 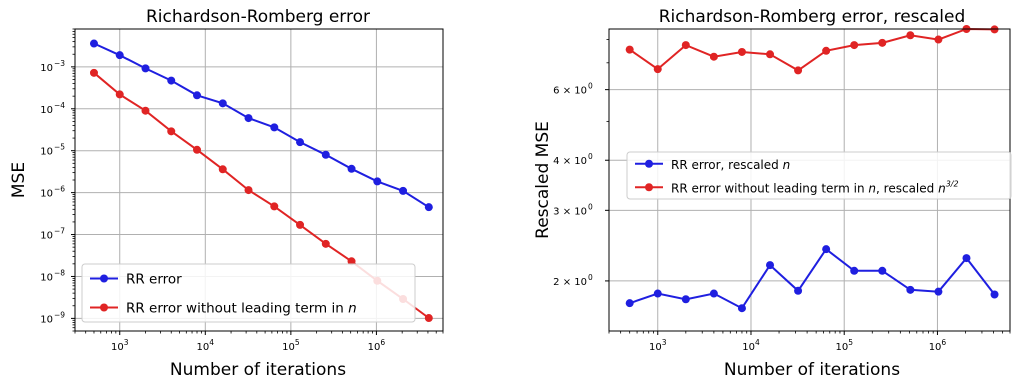 I want to click on y-tick-label: 2 × 10, so click(x=570, y=282).